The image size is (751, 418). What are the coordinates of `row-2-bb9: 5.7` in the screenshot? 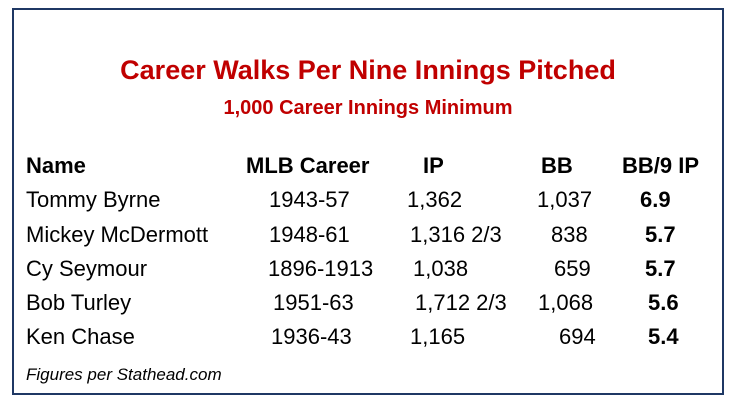 It's located at (660, 234).